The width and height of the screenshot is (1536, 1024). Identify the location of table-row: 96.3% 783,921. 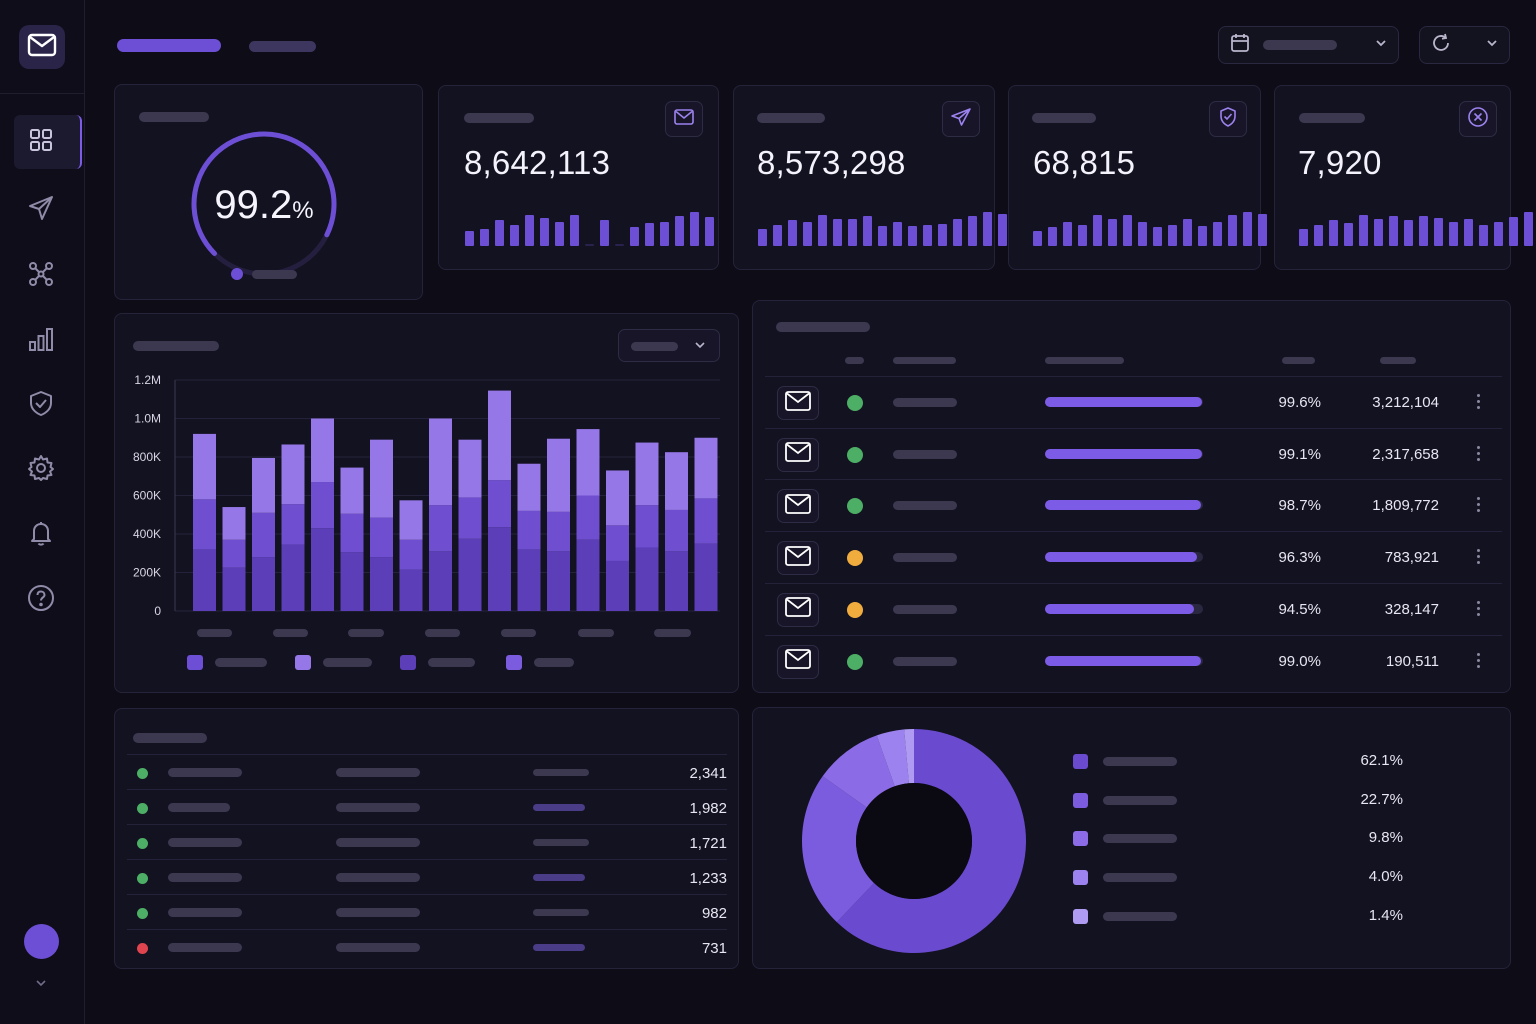
(1133, 557).